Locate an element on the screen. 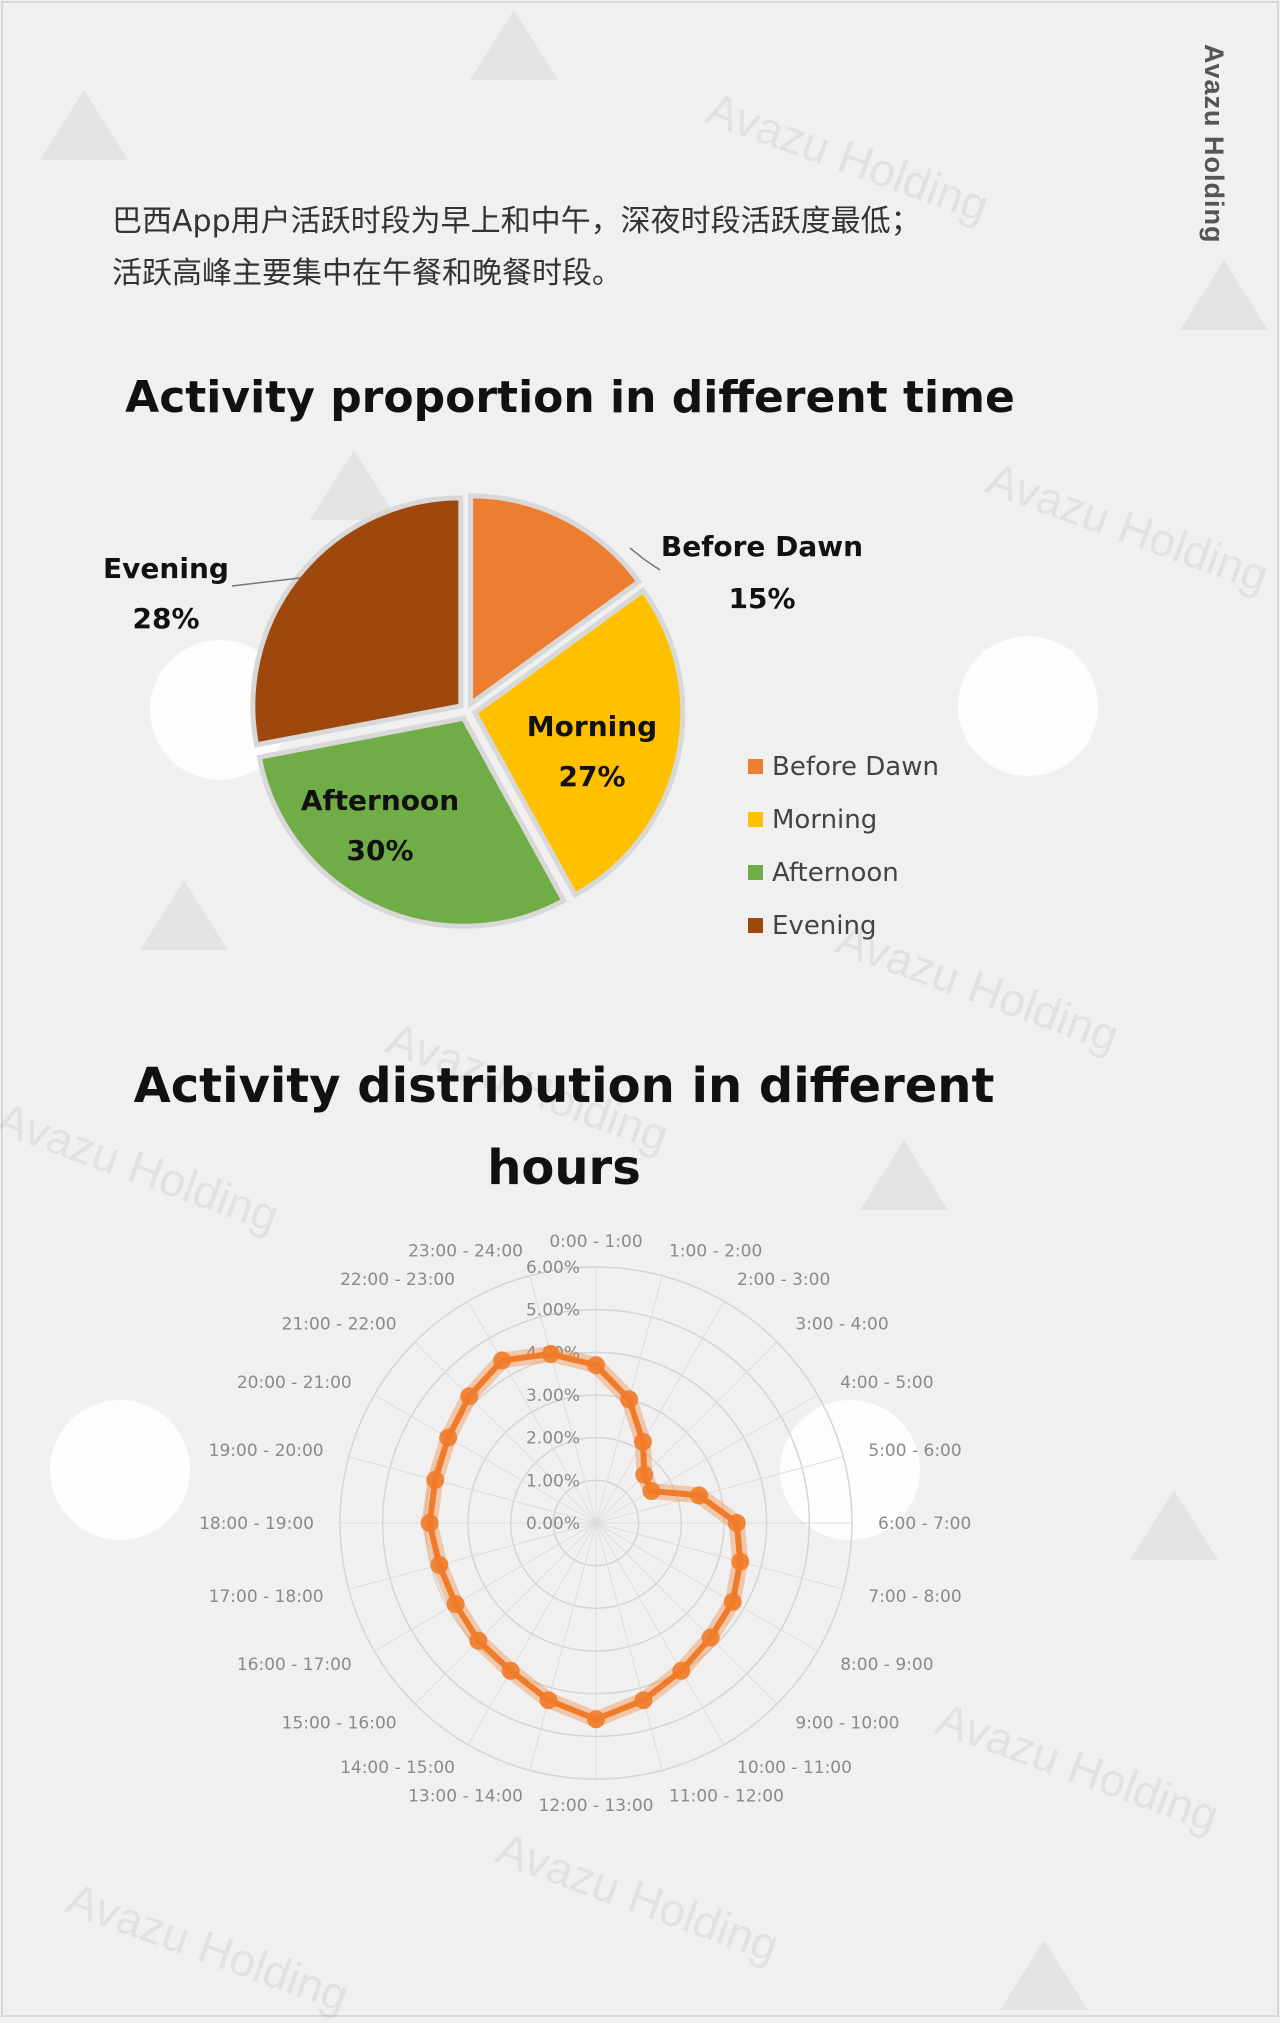 The image size is (1280, 2023). radar-tick-label: 0.00% is located at coordinates (553, 1524).